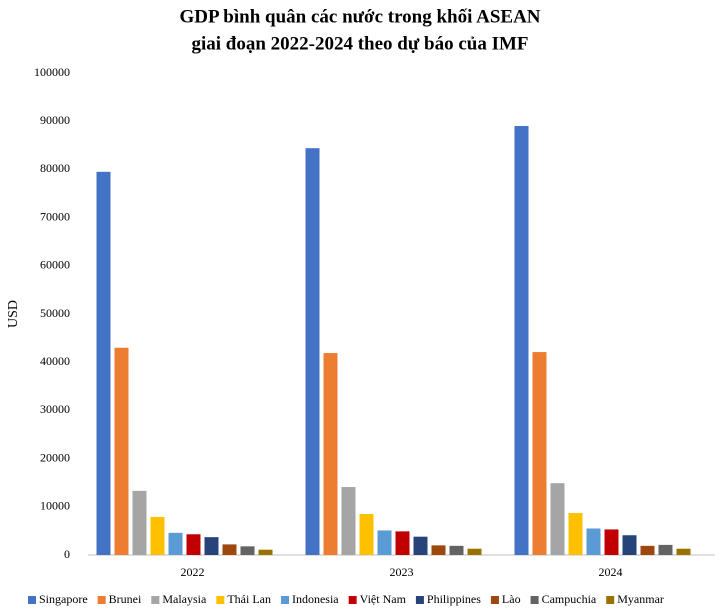  Describe the element at coordinates (511, 599) in the screenshot. I see `legend-label: Lào` at that location.